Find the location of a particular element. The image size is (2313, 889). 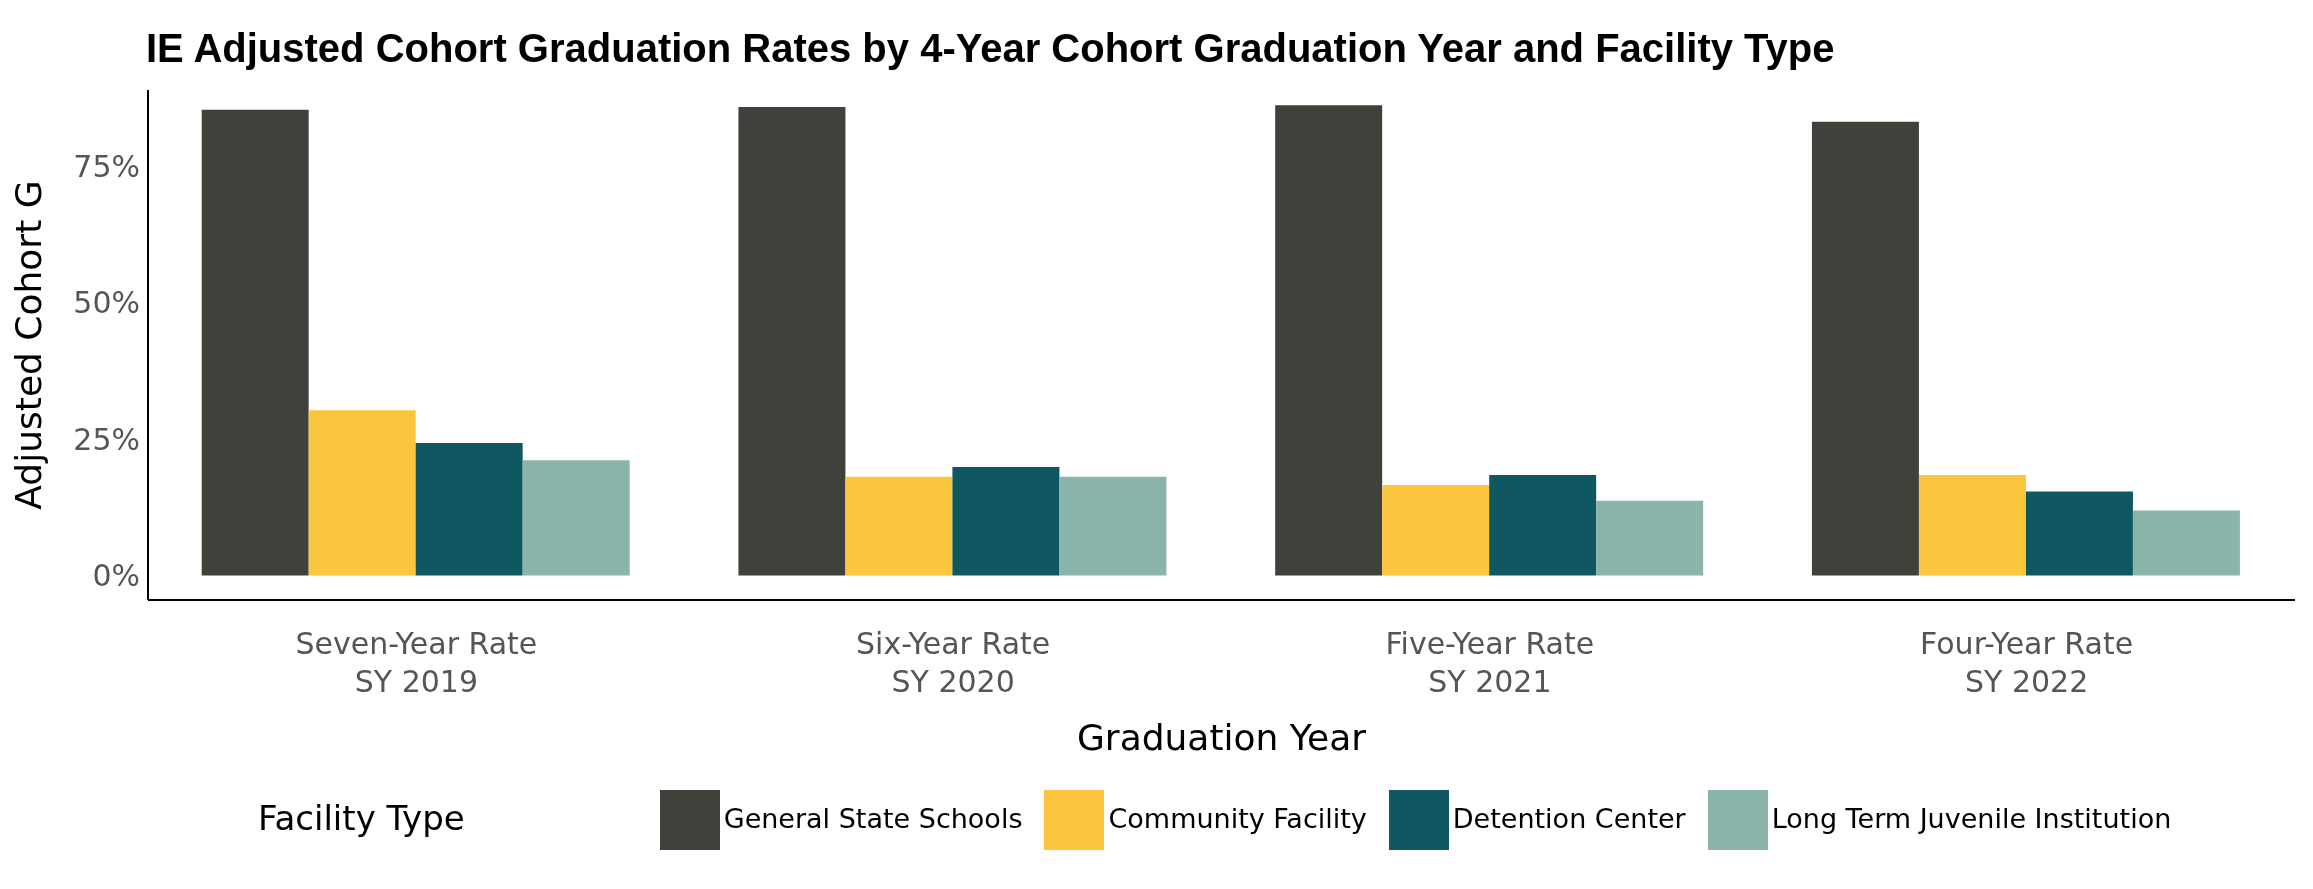

x-tick-label: Five-Year Rate SY 2021 is located at coordinates (1490, 662).